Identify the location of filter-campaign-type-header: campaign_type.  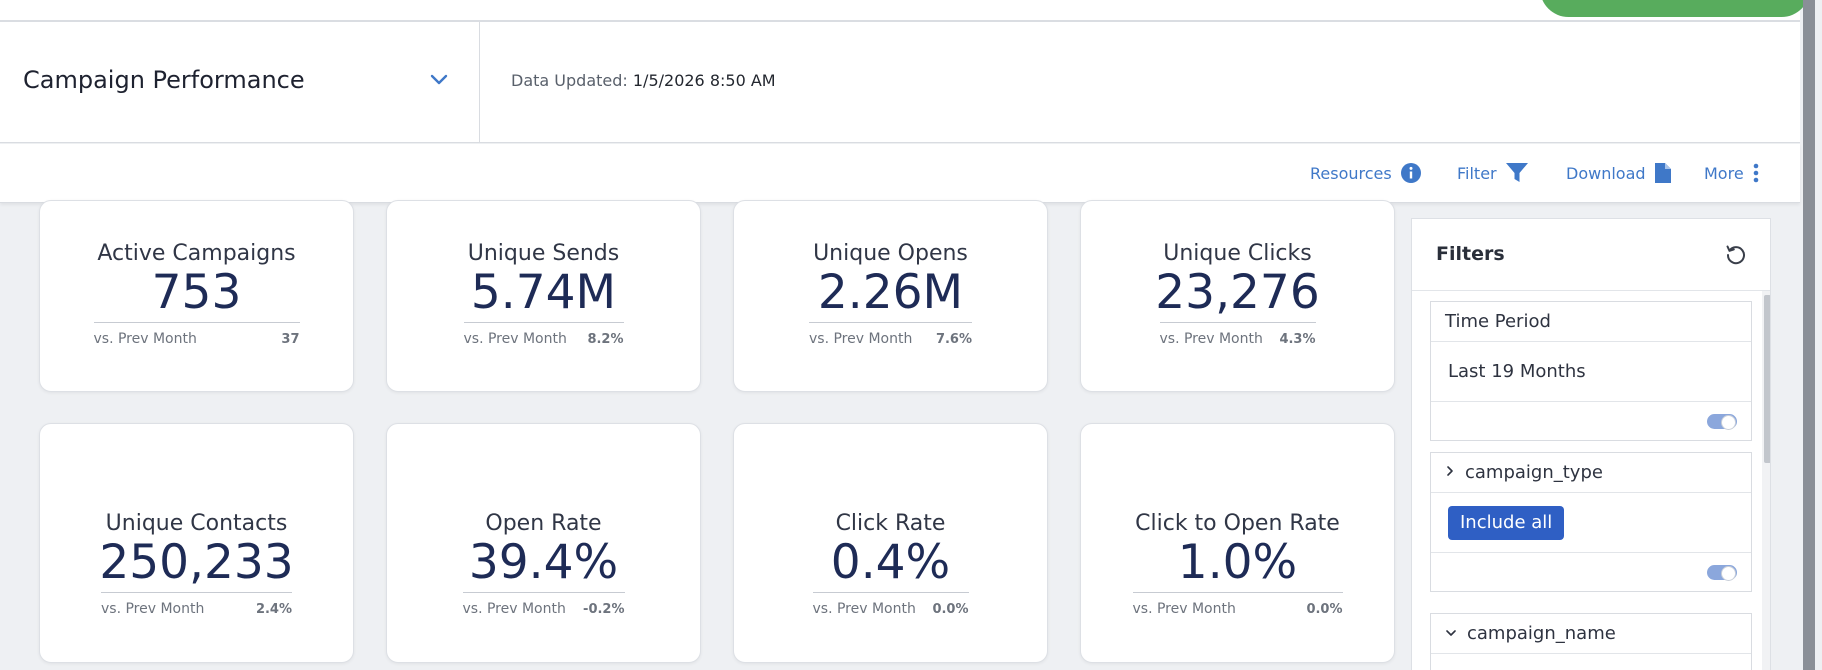
(1591, 473).